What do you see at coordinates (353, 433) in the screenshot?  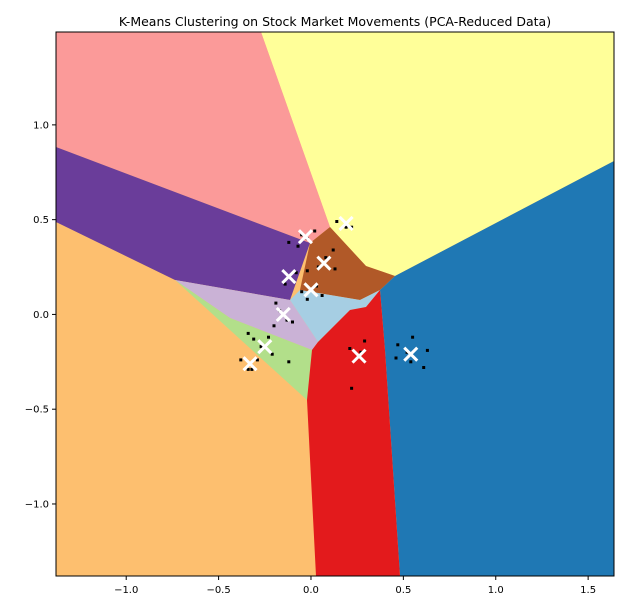 I see `region-red` at bounding box center [353, 433].